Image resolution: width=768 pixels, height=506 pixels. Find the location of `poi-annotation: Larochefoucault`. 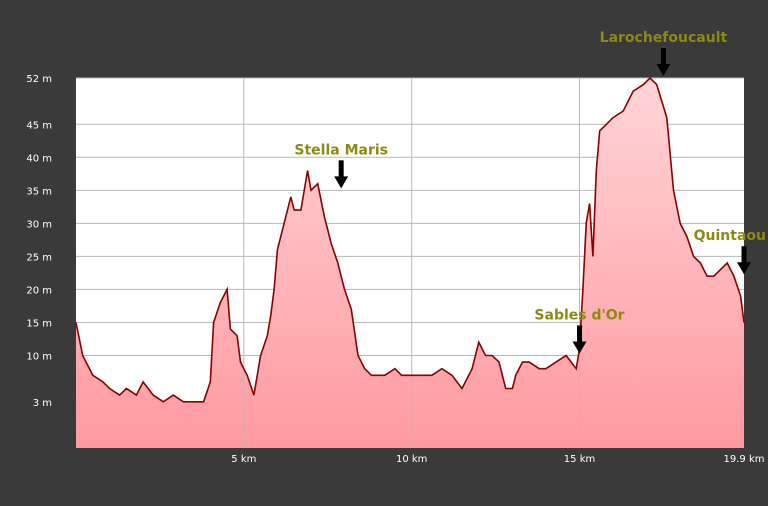

poi-annotation: Larochefoucault is located at coordinates (664, 53).